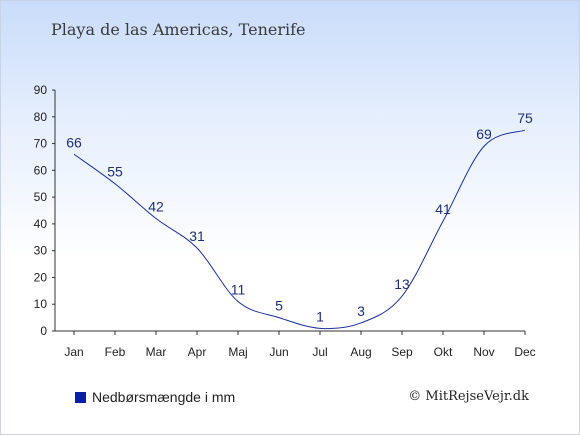  I want to click on y-tick-label: 10, so click(41, 304).